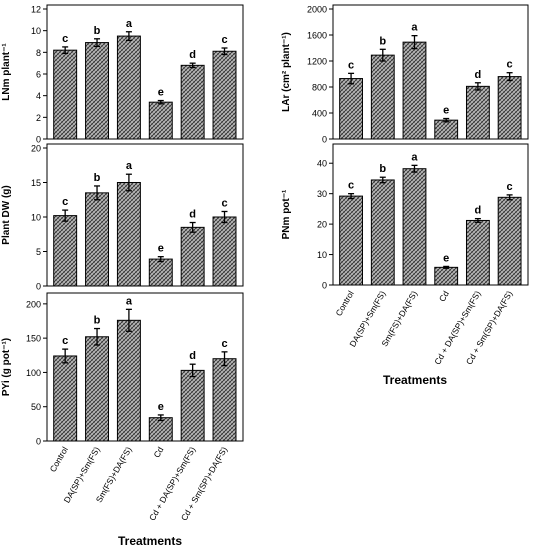 The image size is (536, 550). What do you see at coordinates (6, 214) in the screenshot?
I see `y-axis-label: Plant DW (g)` at bounding box center [6, 214].